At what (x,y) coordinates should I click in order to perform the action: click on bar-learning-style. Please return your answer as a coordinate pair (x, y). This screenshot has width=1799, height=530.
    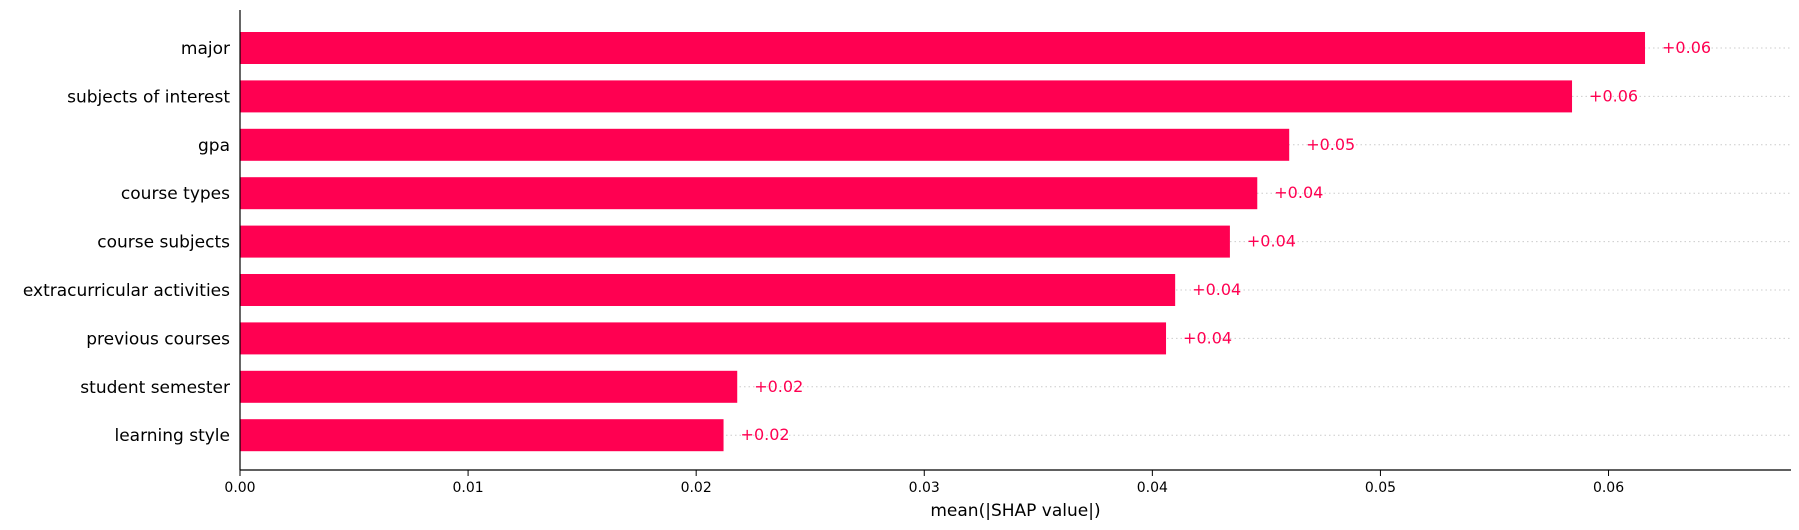
    Looking at the image, I should click on (482, 435).